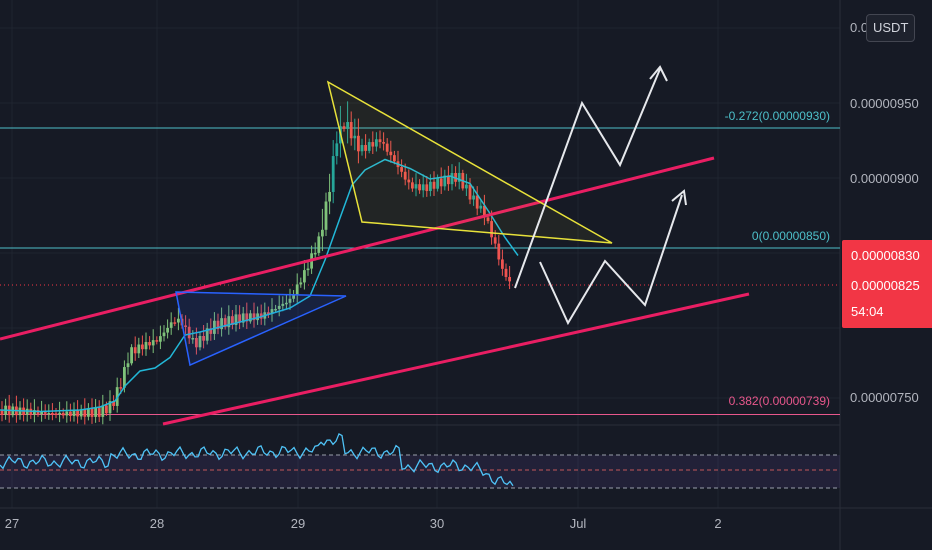 The width and height of the screenshot is (932, 550). What do you see at coordinates (891, 28) in the screenshot?
I see `currency-button: USDT` at bounding box center [891, 28].